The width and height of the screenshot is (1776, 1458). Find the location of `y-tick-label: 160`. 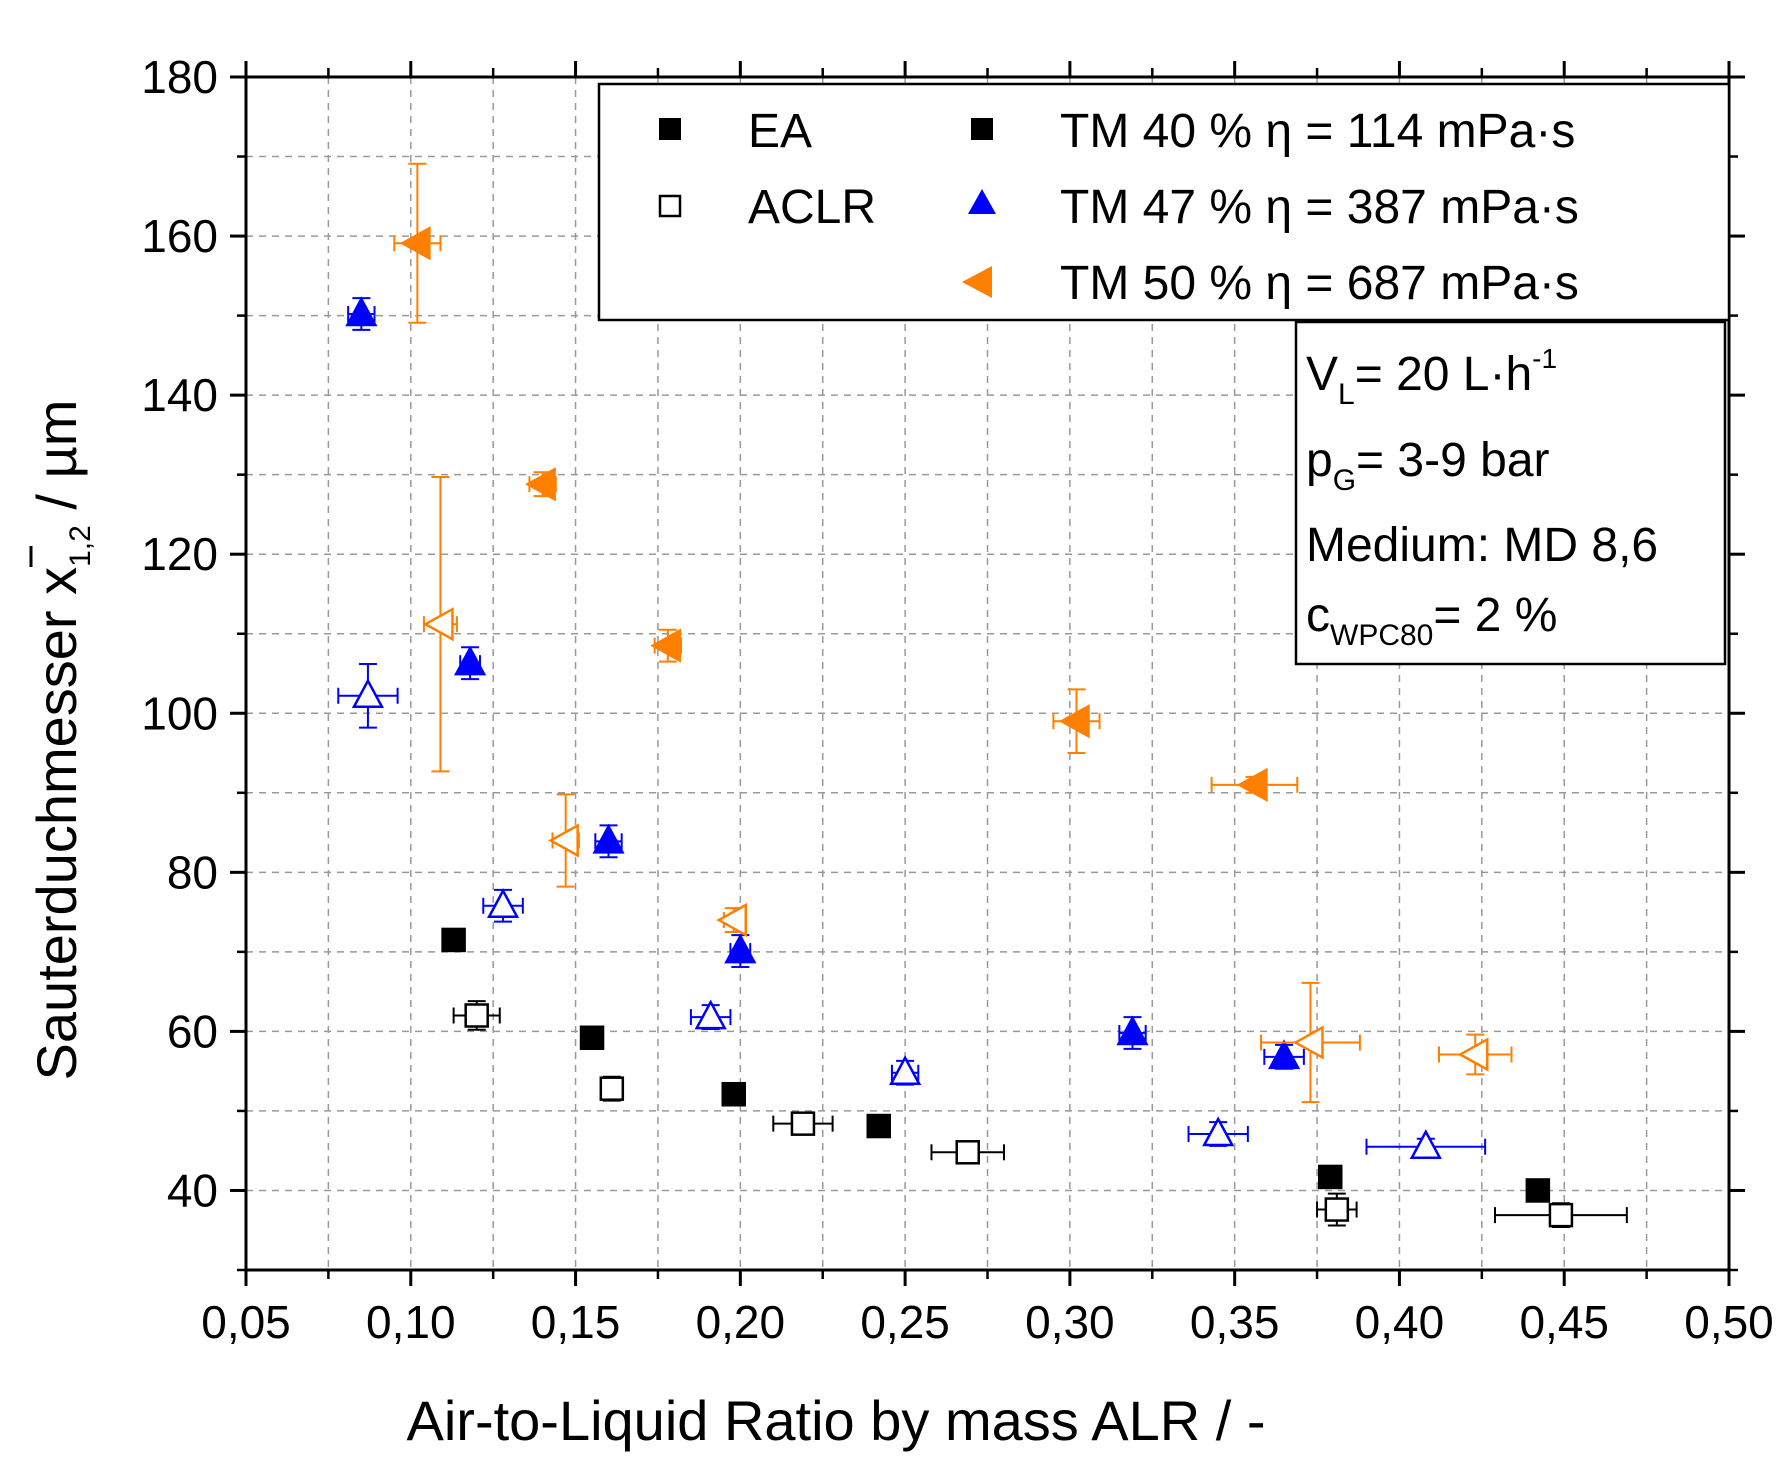

y-tick-label: 160 is located at coordinates (179, 236).